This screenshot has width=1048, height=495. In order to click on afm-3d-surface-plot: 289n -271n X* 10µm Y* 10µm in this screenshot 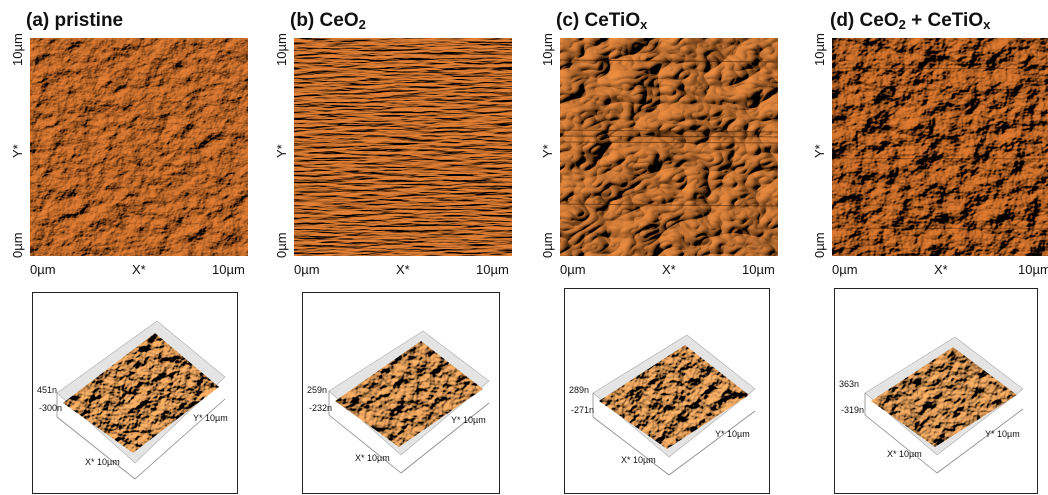, I will do `click(667, 391)`.